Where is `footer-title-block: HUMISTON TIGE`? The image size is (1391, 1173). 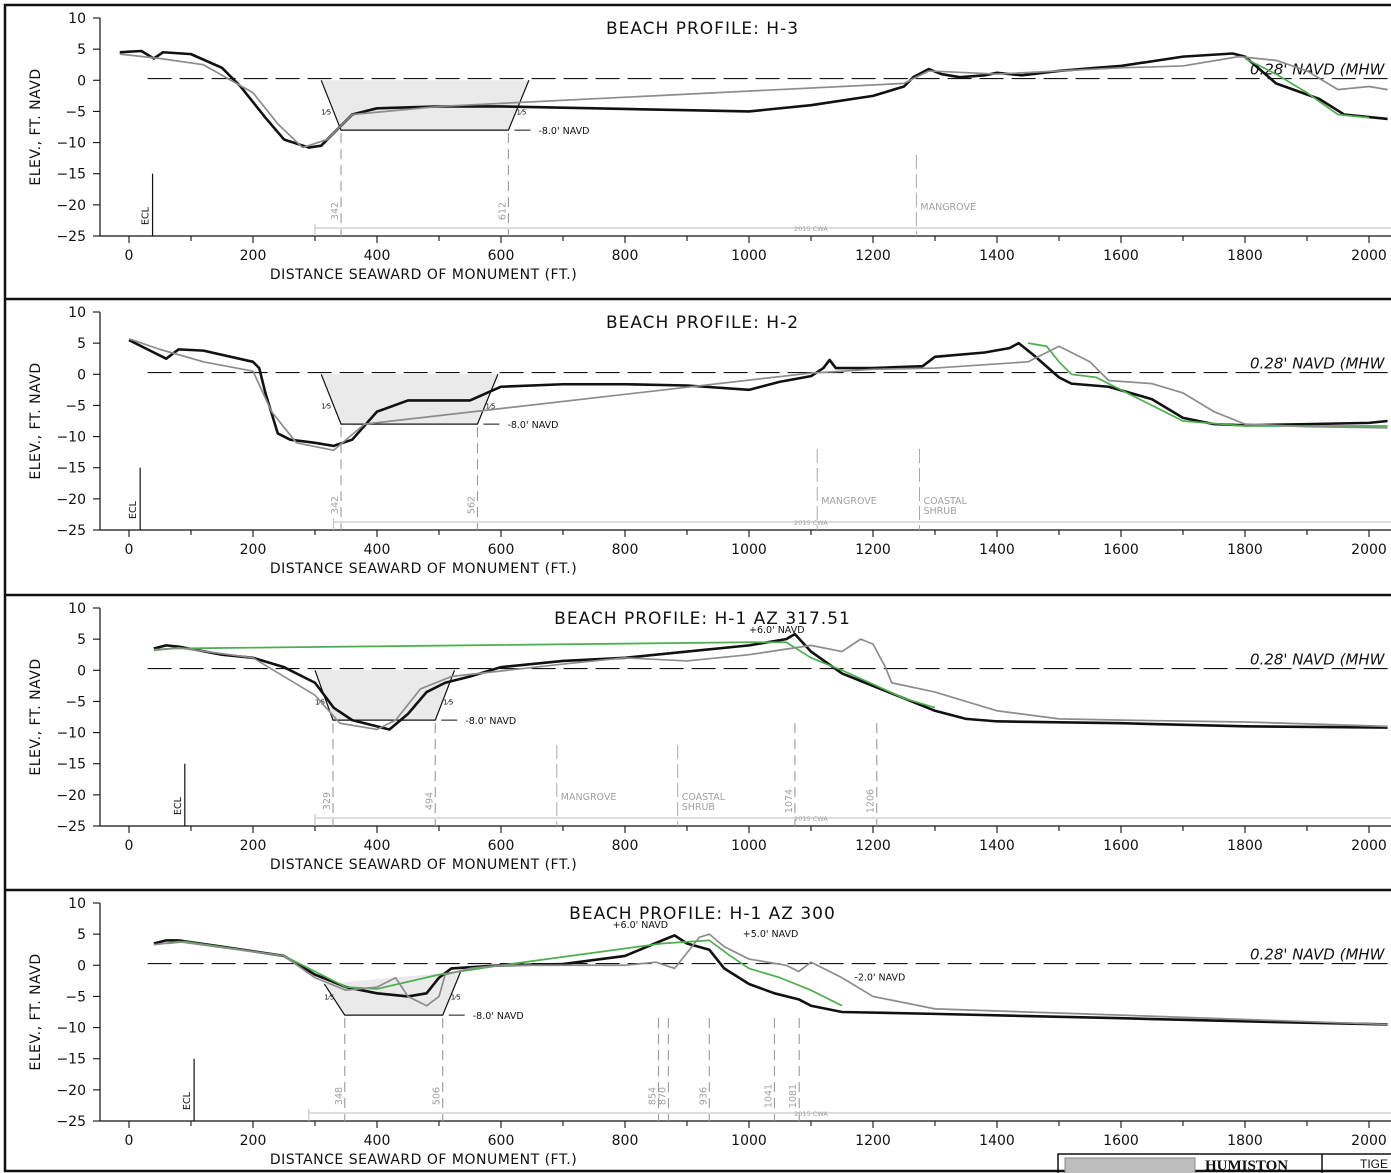
footer-title-block: HUMISTON TIGE is located at coordinates (1224, 1163).